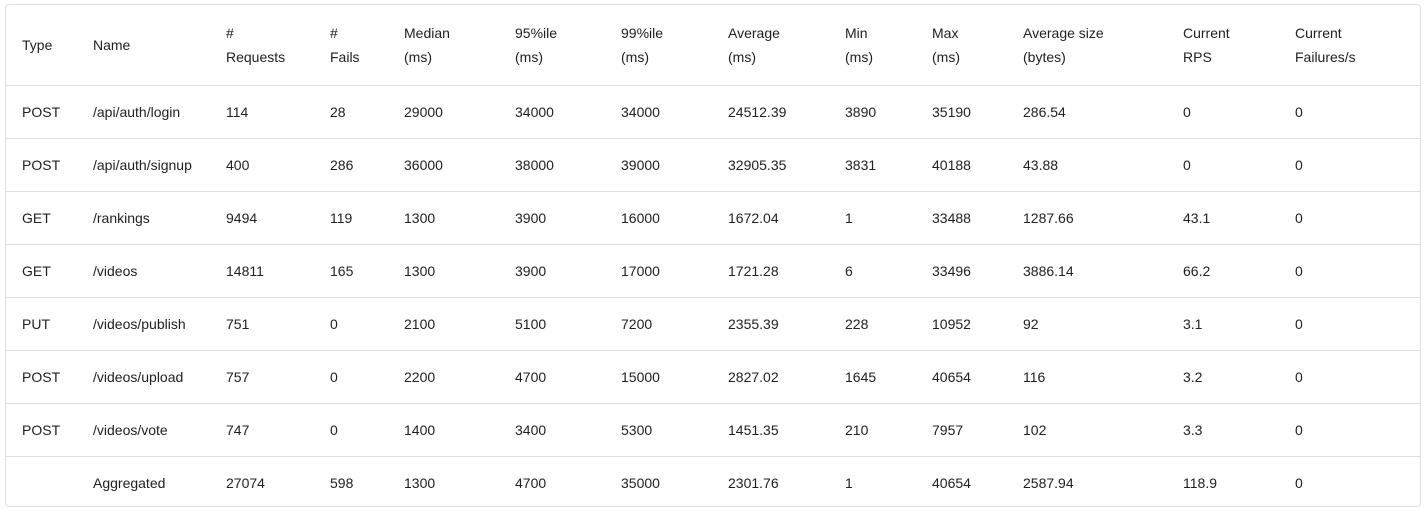 This screenshot has height=509, width=1428. I want to click on cell-name: /videos/upload, so click(143, 377).